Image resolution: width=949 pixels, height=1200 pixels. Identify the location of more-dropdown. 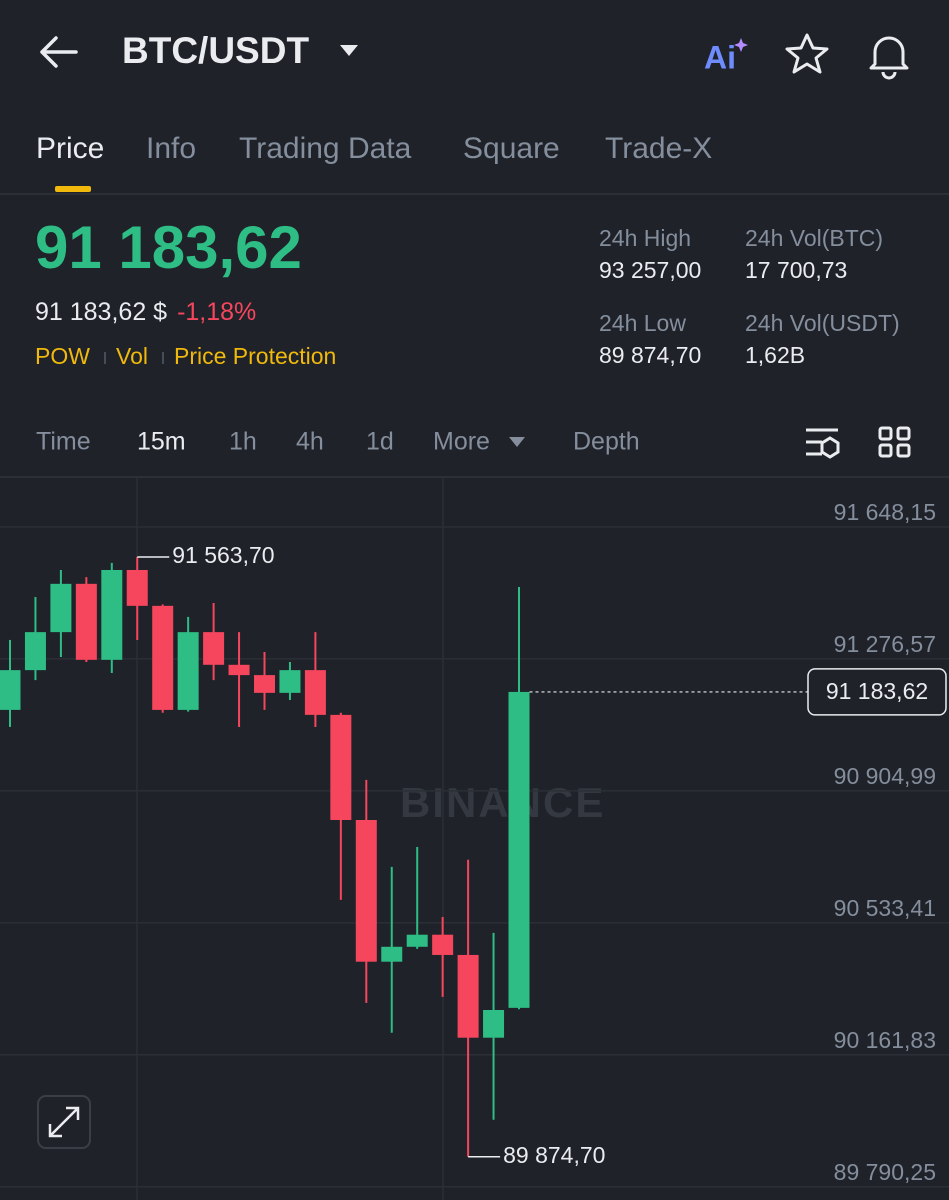
(517, 442).